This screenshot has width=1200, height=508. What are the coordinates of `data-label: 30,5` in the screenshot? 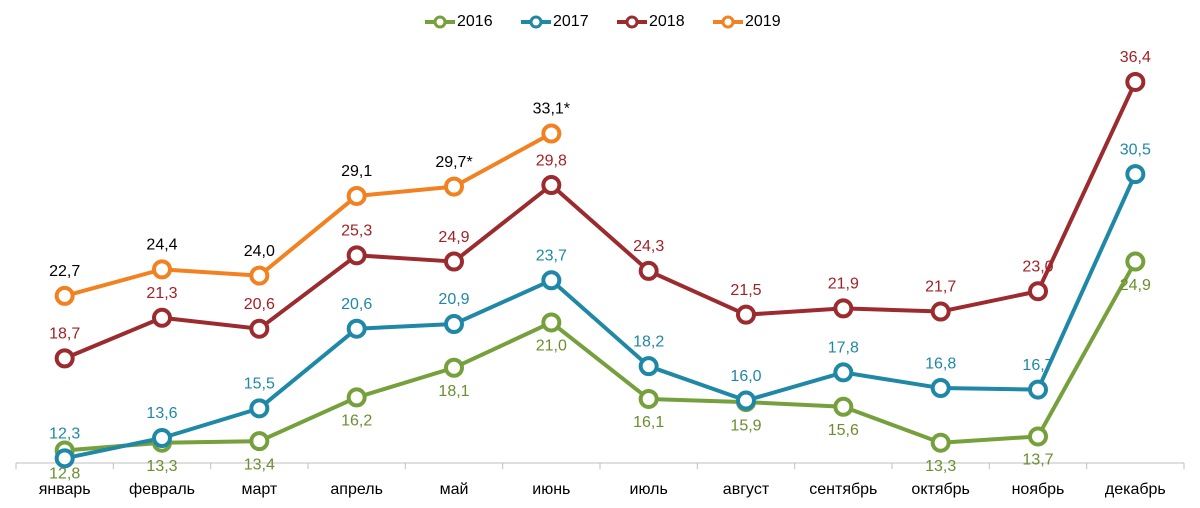 It's located at (1135, 149).